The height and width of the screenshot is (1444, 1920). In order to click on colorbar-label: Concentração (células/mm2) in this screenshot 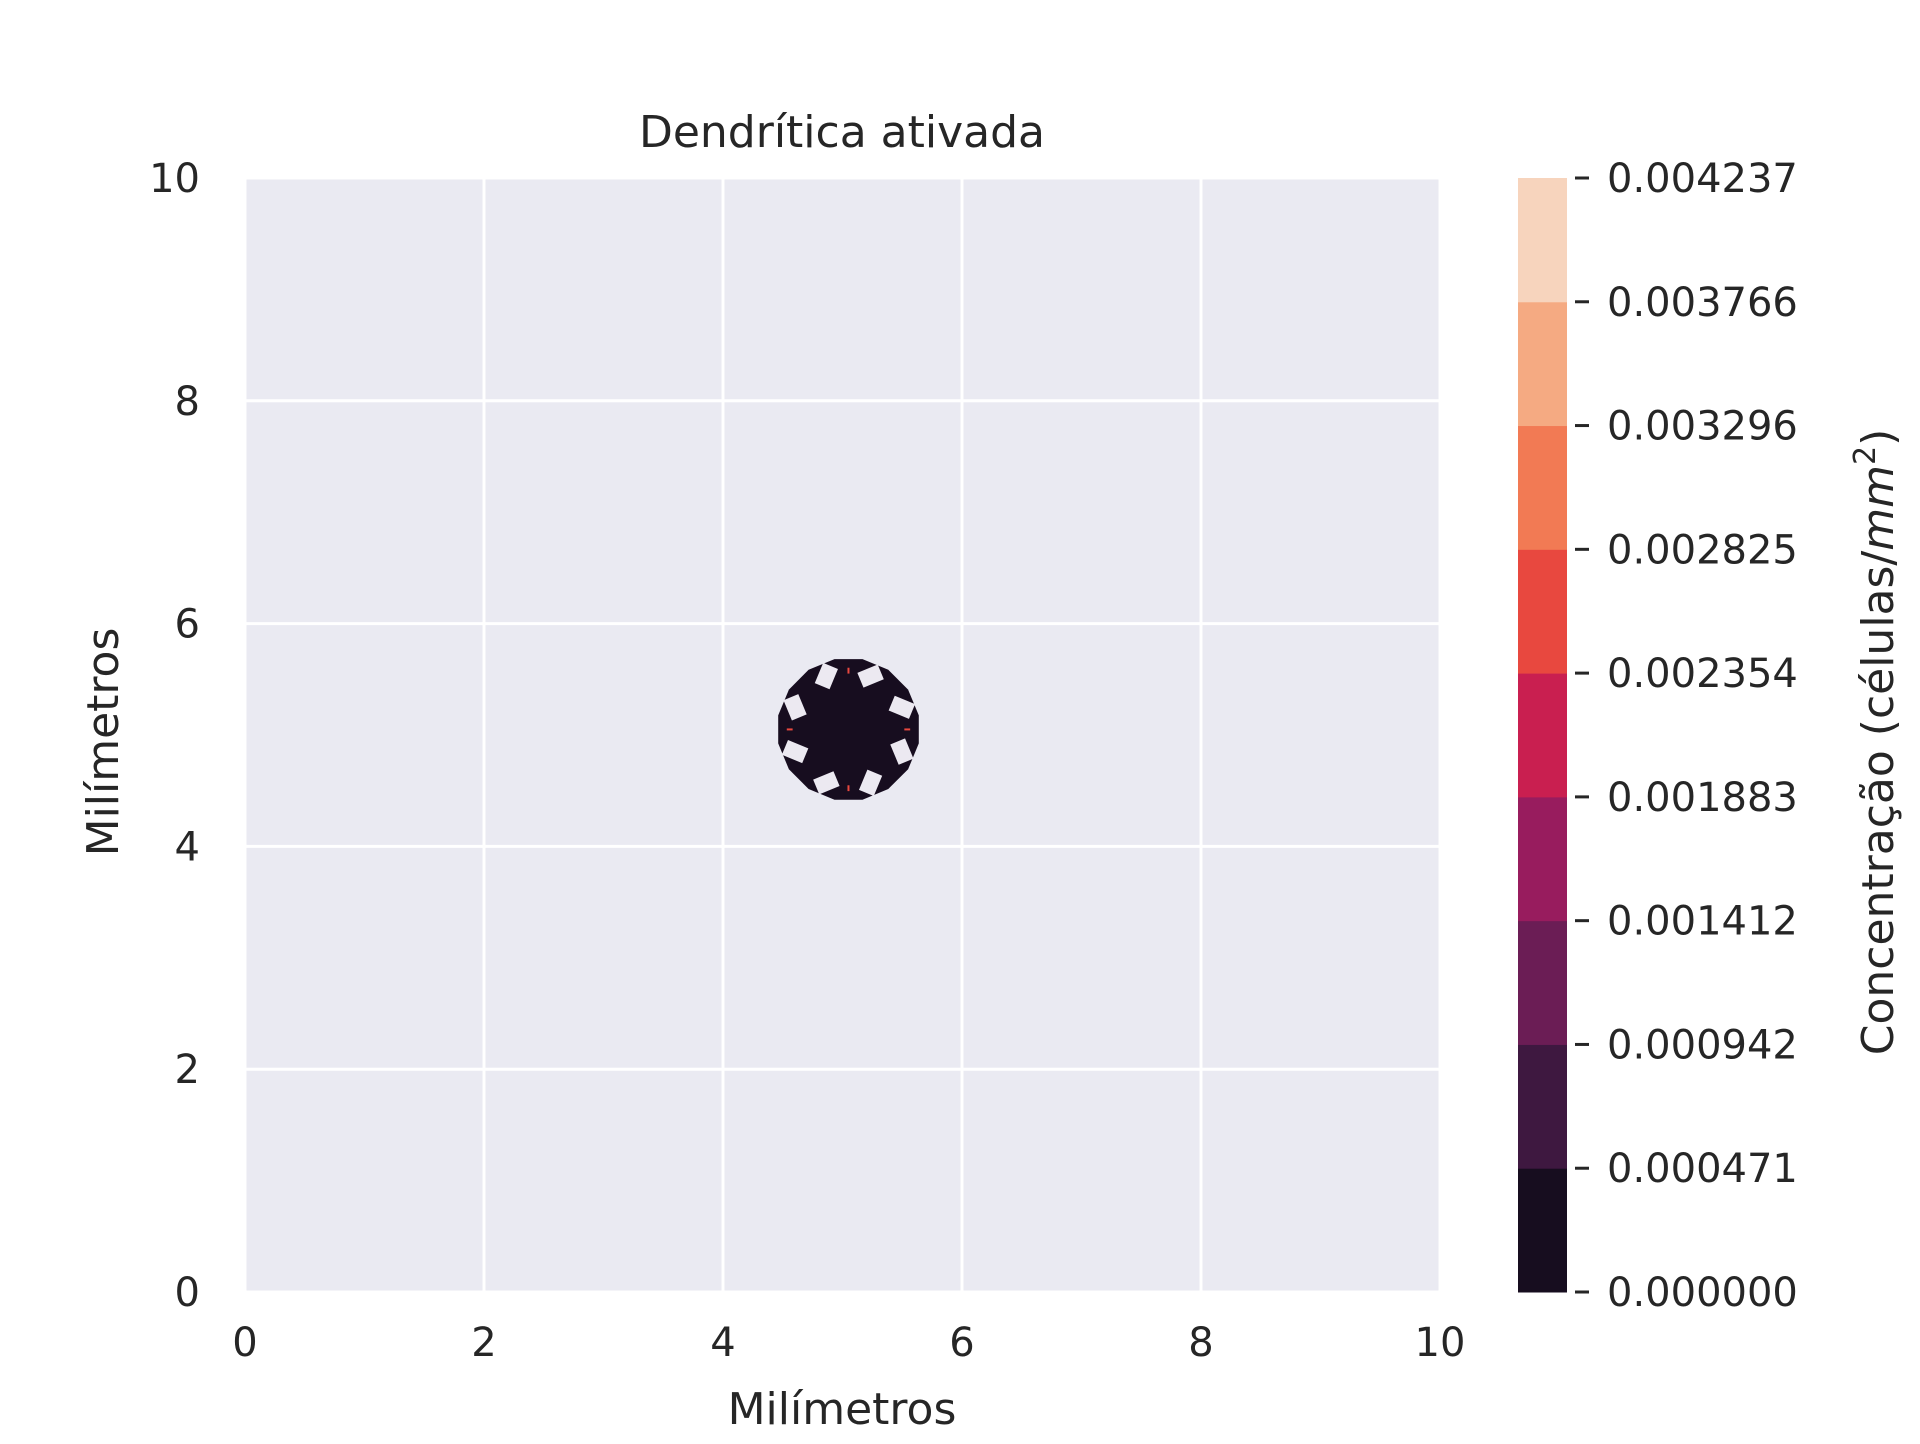, I will do `click(1876, 742)`.